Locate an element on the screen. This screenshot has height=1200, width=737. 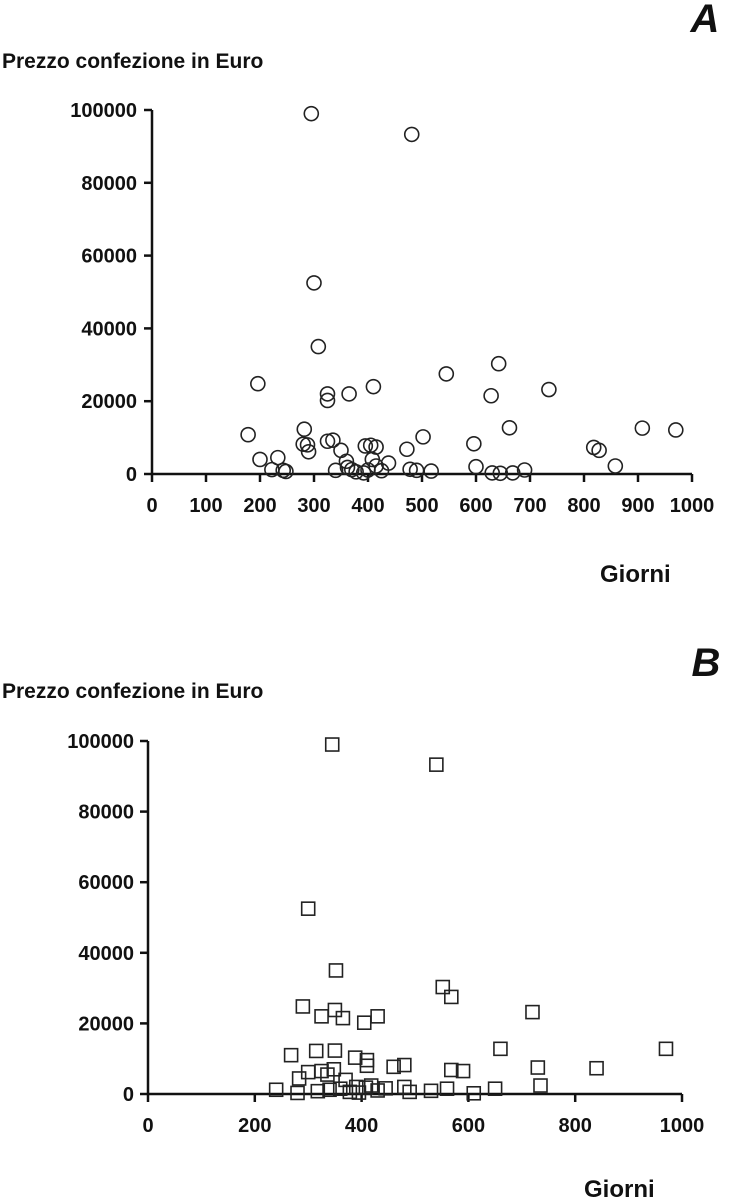
x-tick-label: 300 is located at coordinates (313, 506).